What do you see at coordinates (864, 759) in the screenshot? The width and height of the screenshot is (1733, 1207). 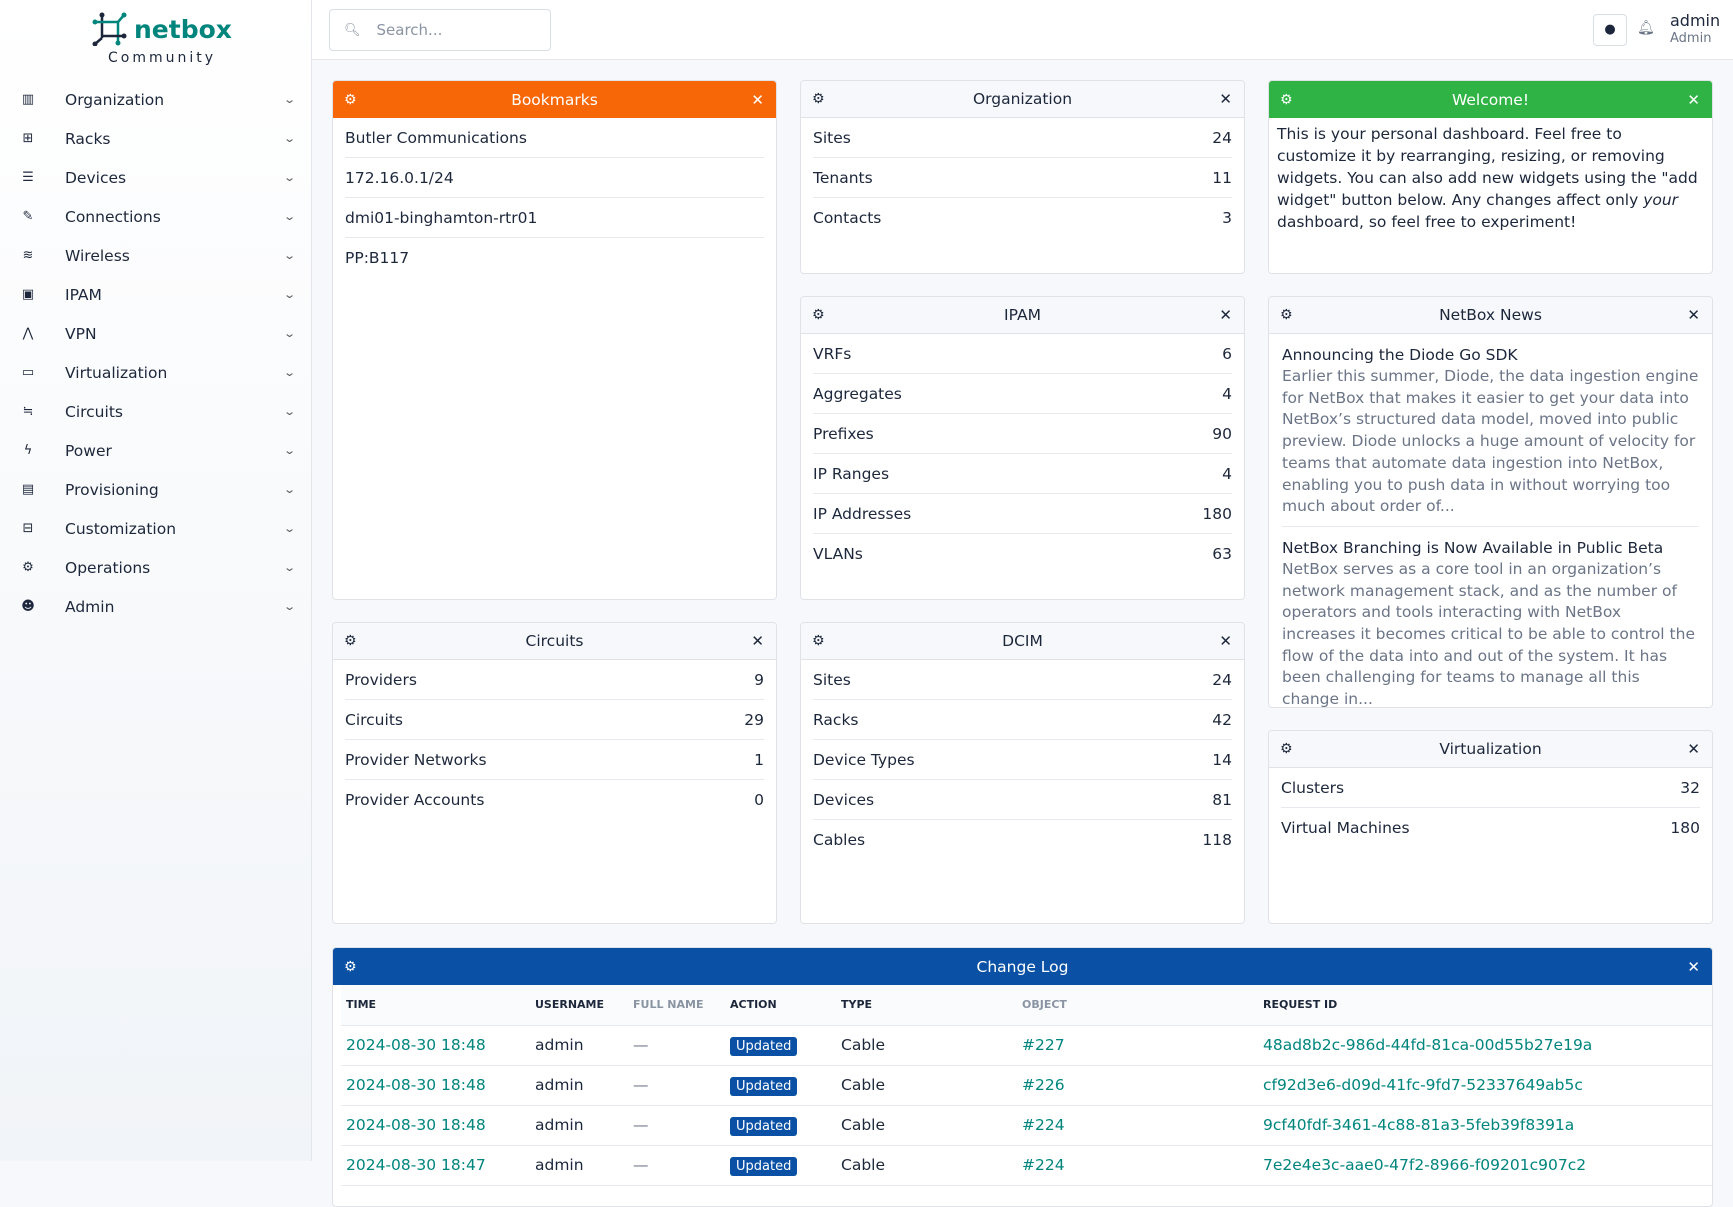 I see `stat-label: Device Types` at bounding box center [864, 759].